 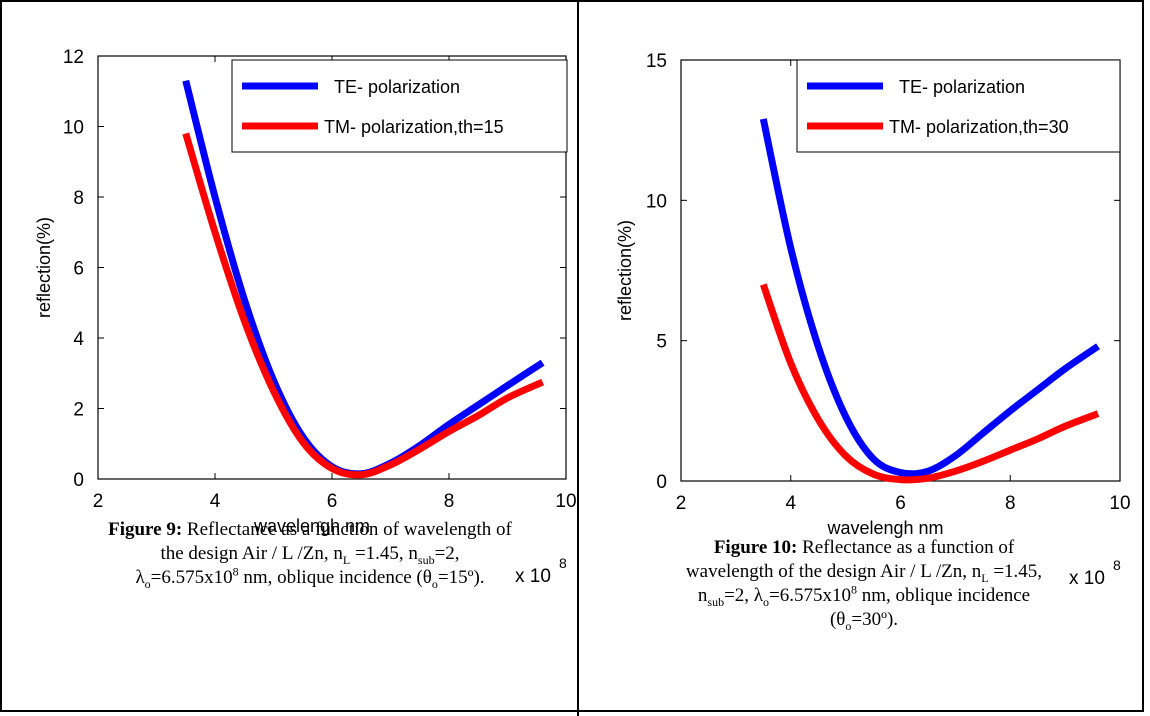 I want to click on y-tick-label: 12, so click(x=73, y=57).